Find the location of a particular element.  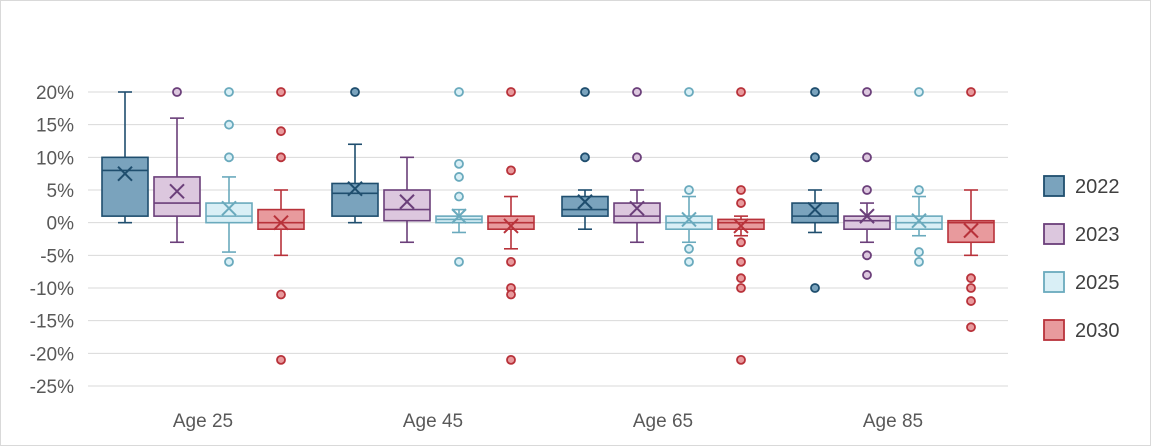

y-tick-label: 10% is located at coordinates (55, 158).